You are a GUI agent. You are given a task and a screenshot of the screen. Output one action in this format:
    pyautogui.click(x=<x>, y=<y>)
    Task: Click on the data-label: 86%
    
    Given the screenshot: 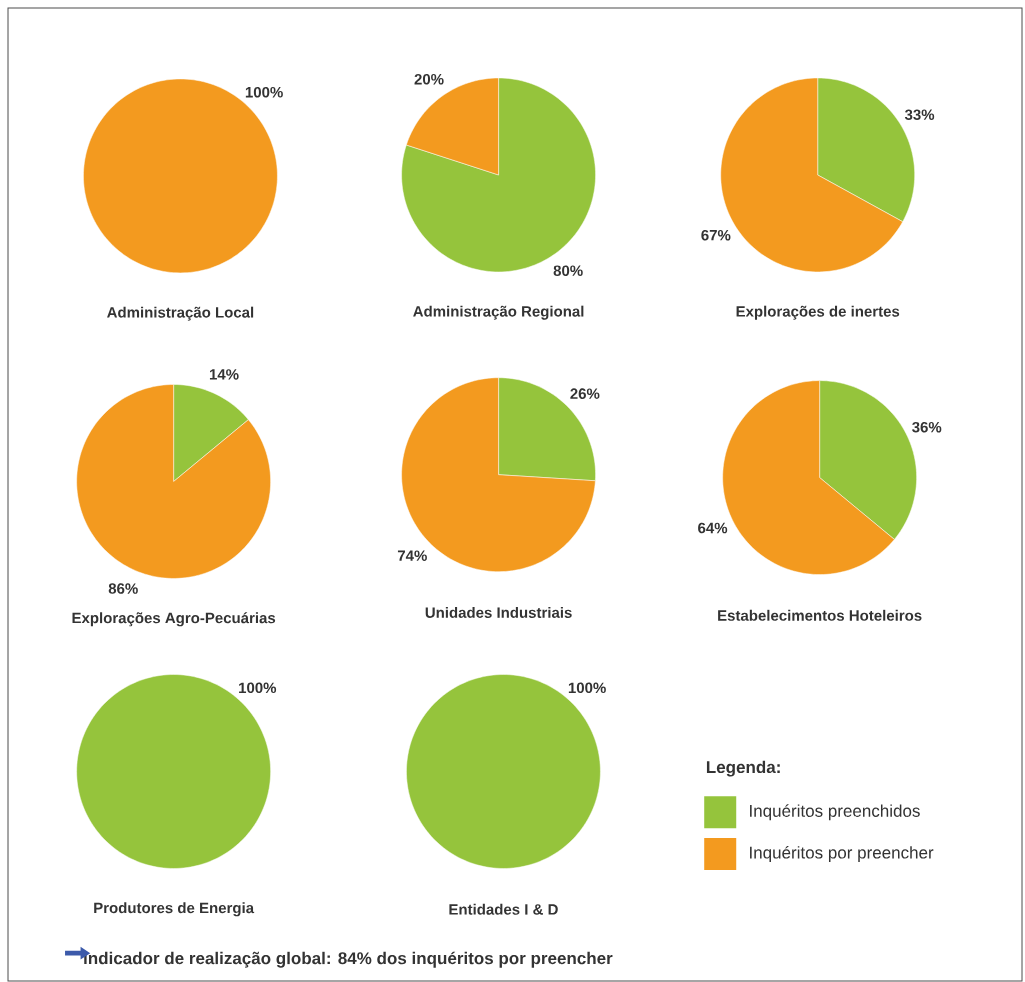 What is the action you would take?
    pyautogui.click(x=123, y=588)
    